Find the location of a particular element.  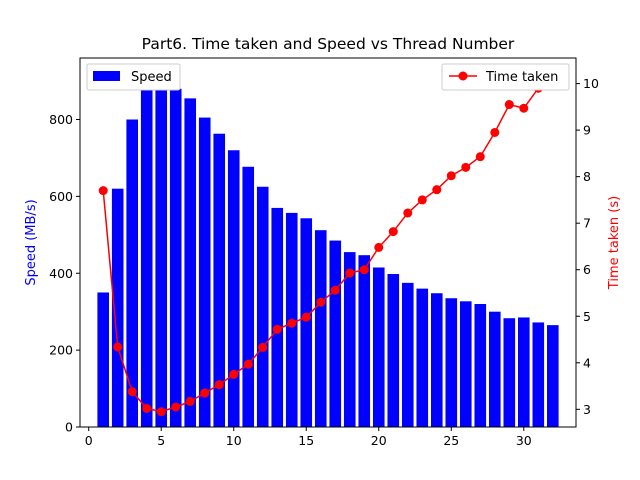

y-right-tick-label: 8 is located at coordinates (587, 176).